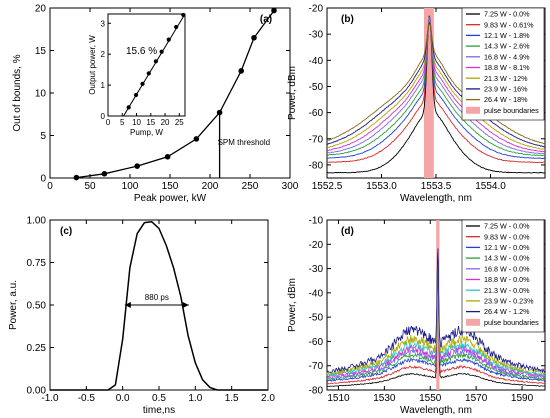  I want to click on y-tick-label: -30, so click(316, 269).